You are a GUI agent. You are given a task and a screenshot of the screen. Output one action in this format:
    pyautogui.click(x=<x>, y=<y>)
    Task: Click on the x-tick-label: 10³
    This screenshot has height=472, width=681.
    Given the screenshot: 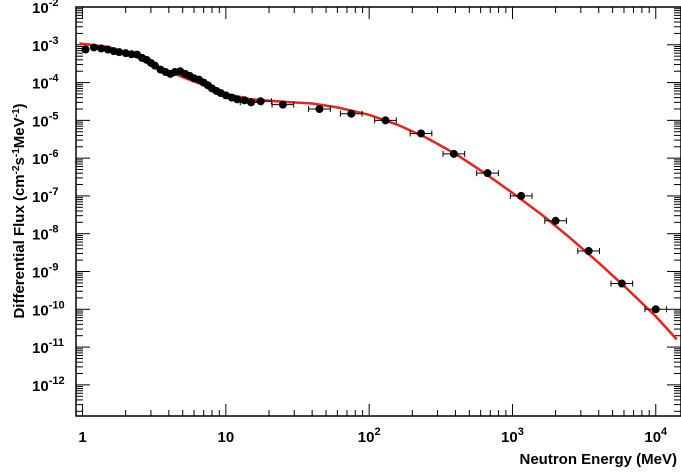 What is the action you would take?
    pyautogui.click(x=512, y=436)
    